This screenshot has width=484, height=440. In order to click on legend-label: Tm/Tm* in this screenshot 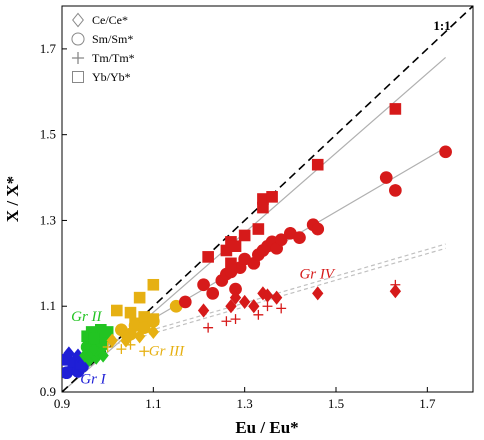, I will do `click(113, 58)`.